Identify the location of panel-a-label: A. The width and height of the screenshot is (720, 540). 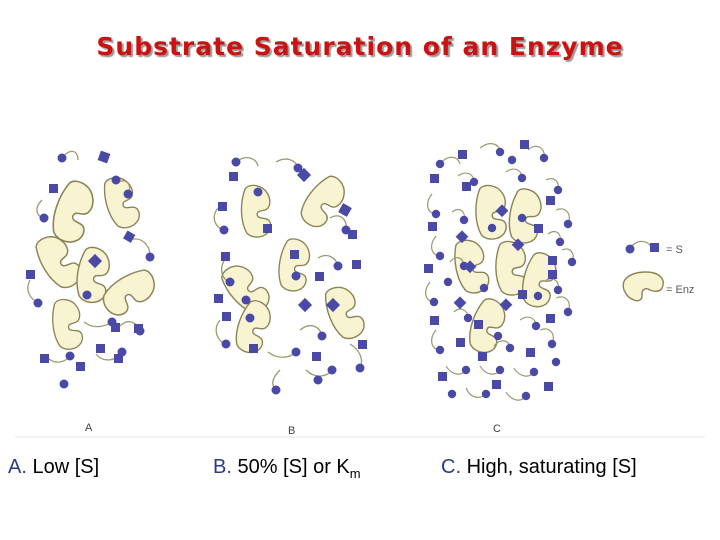
(89, 428).